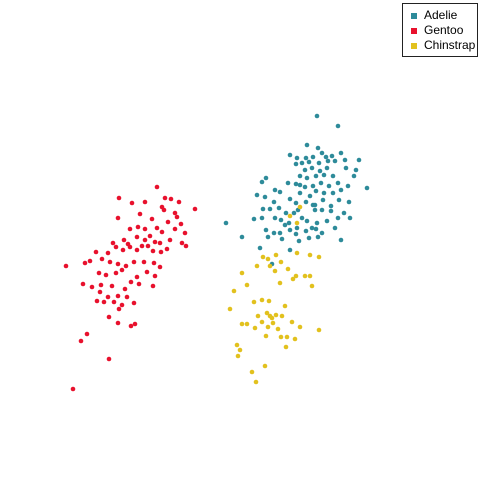 This screenshot has height=480, width=480. I want to click on legend-swatch-adelie, so click(414, 15).